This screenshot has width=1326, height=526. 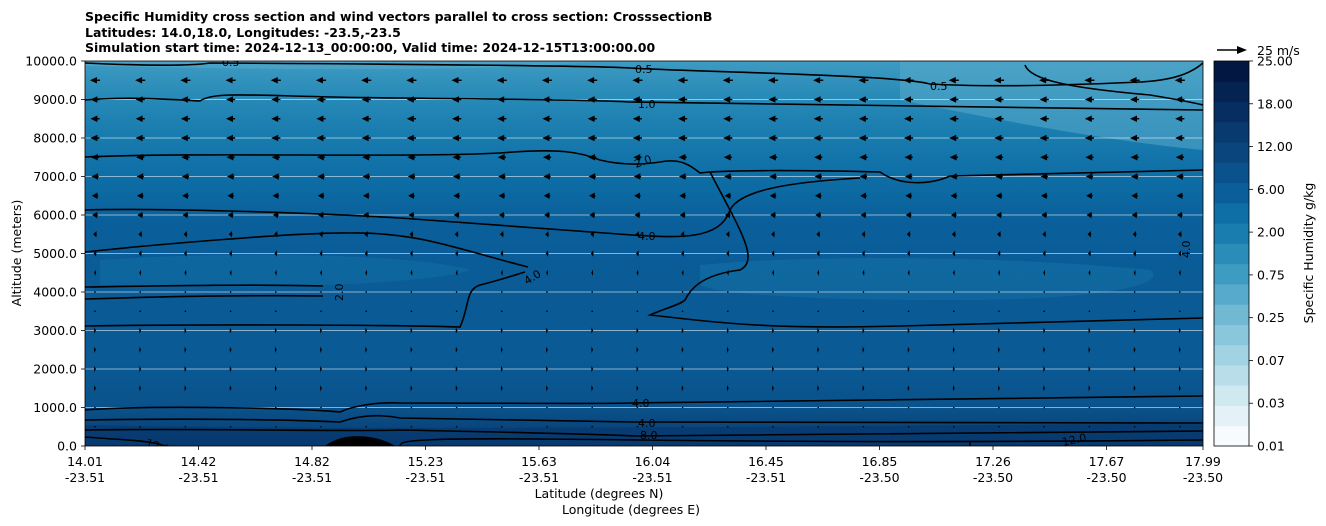 I want to click on x-tick-label-lat: 15.63, so click(x=539, y=461).